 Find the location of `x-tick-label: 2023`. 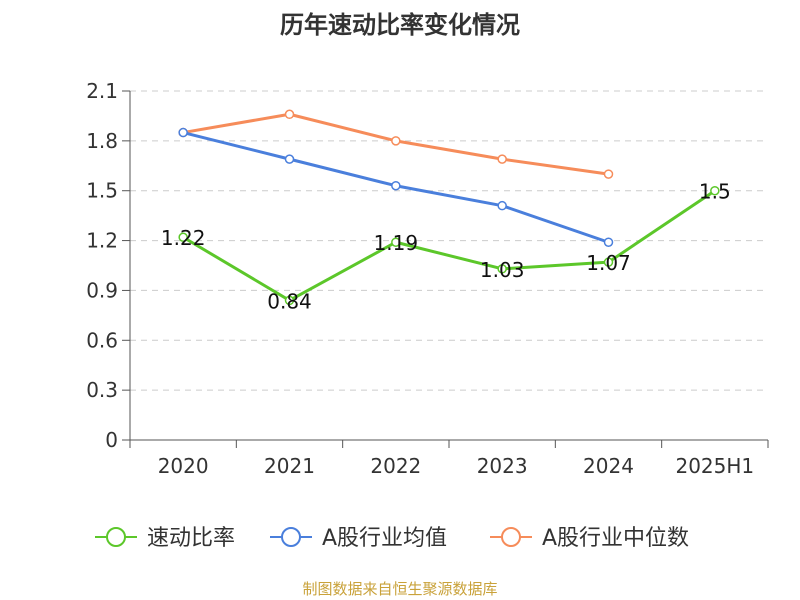

x-tick-label: 2023 is located at coordinates (502, 466).